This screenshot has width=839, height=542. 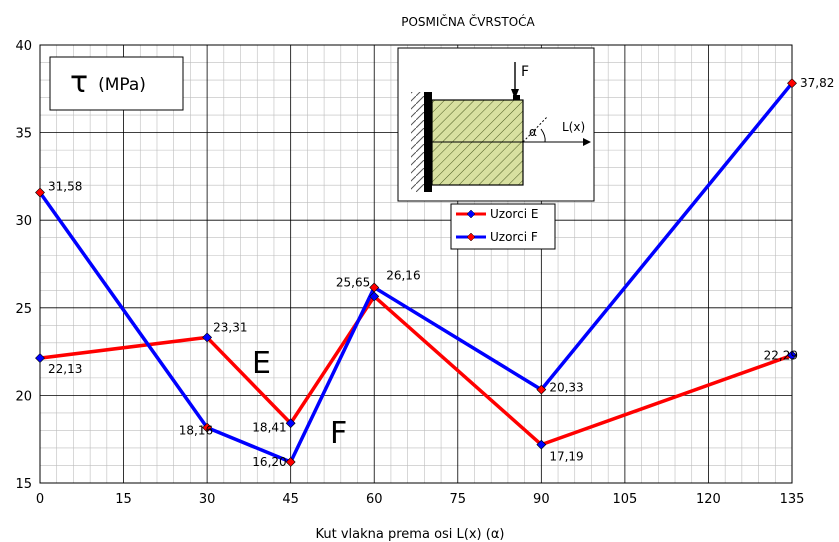 What do you see at coordinates (65, 369) in the screenshot?
I see `data-label: 22,13` at bounding box center [65, 369].